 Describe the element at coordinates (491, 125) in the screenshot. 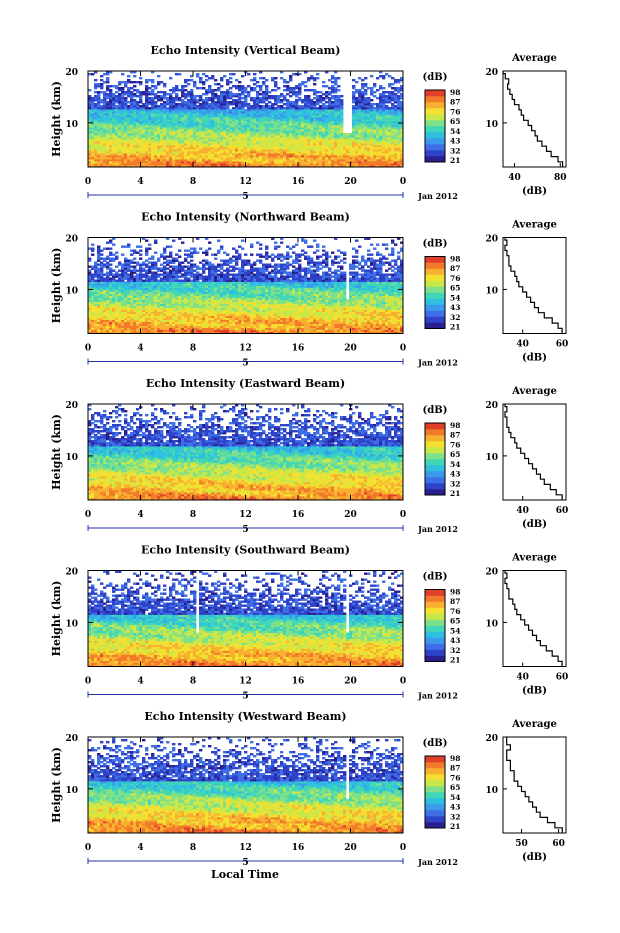

I see `average-y-tick-label: 10` at that location.